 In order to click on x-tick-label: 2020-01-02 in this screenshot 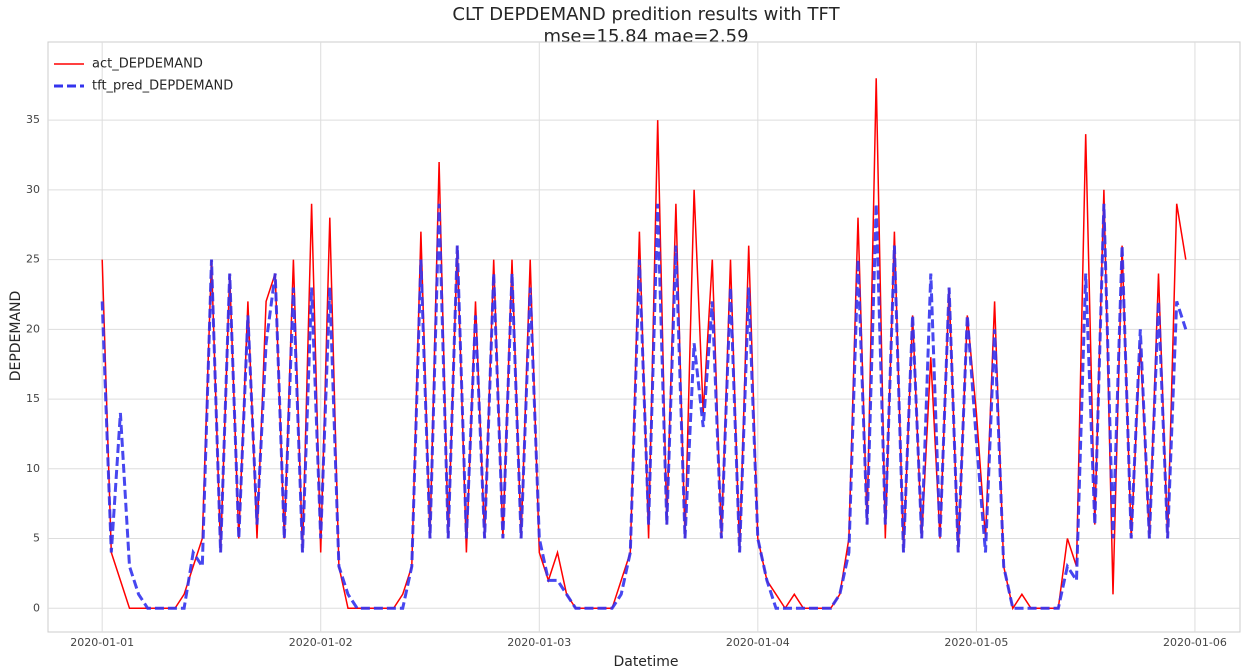, I will do `click(321, 642)`.